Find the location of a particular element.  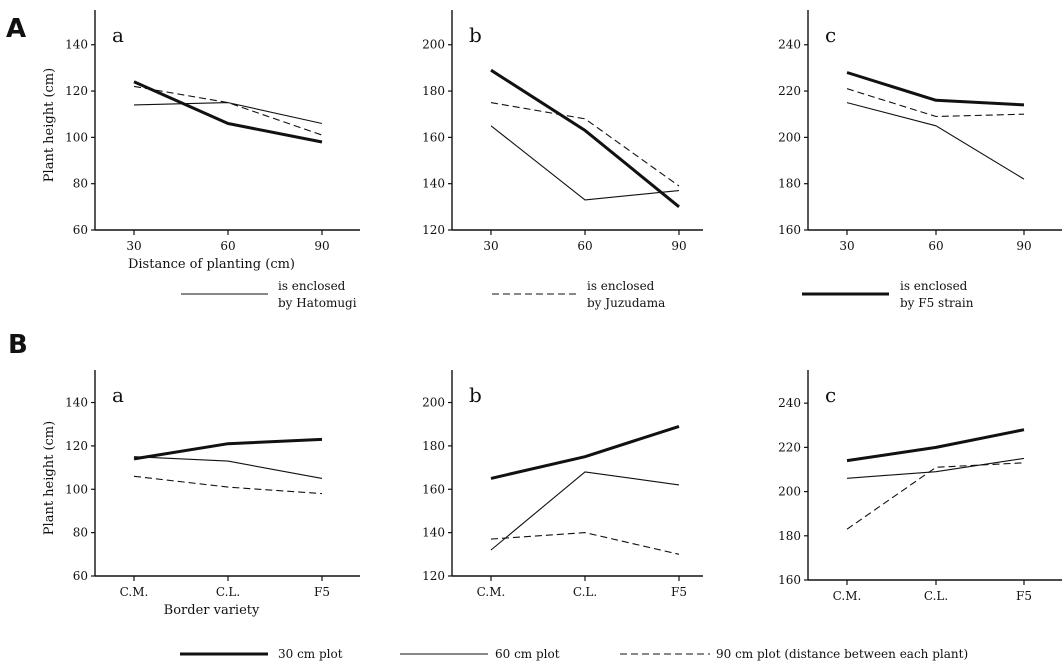

chart-Ab-ytick-label: 120 is located at coordinates (433, 230).